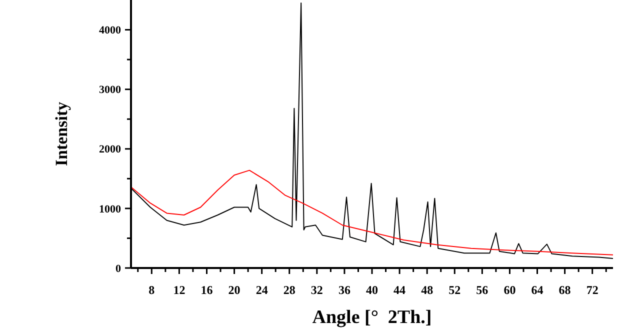 The width and height of the screenshot is (636, 335). Describe the element at coordinates (564, 290) in the screenshot. I see `x-tick-label: 68` at that location.